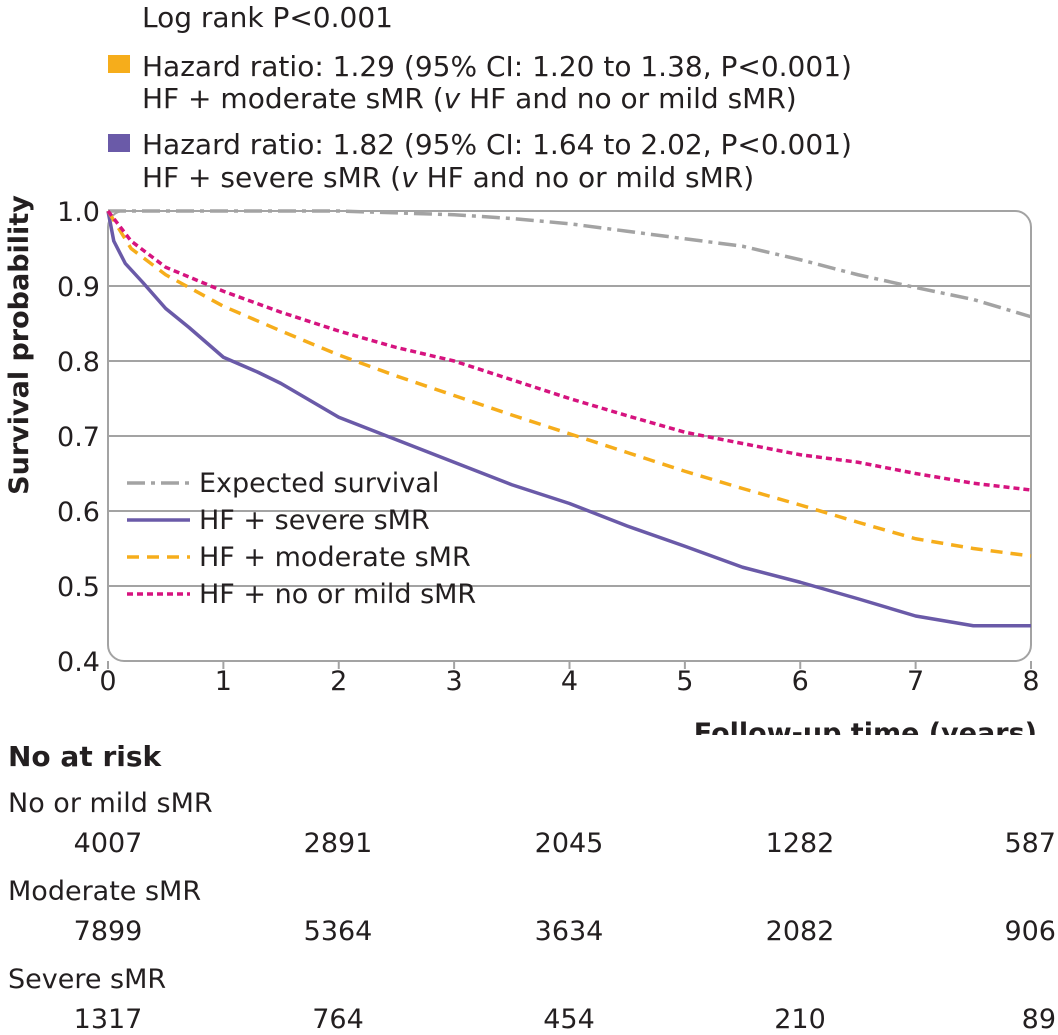 The image size is (1058, 1035). Describe the element at coordinates (800, 843) in the screenshot. I see `at-risk-count: 1282` at that location.